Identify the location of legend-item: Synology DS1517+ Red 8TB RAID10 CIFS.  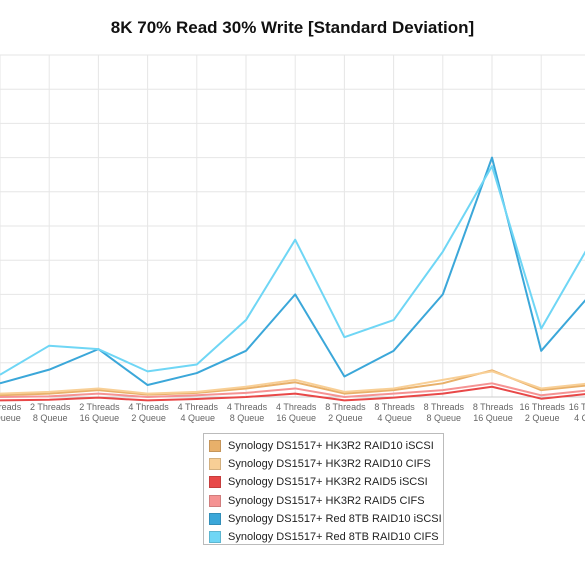
(326, 537).